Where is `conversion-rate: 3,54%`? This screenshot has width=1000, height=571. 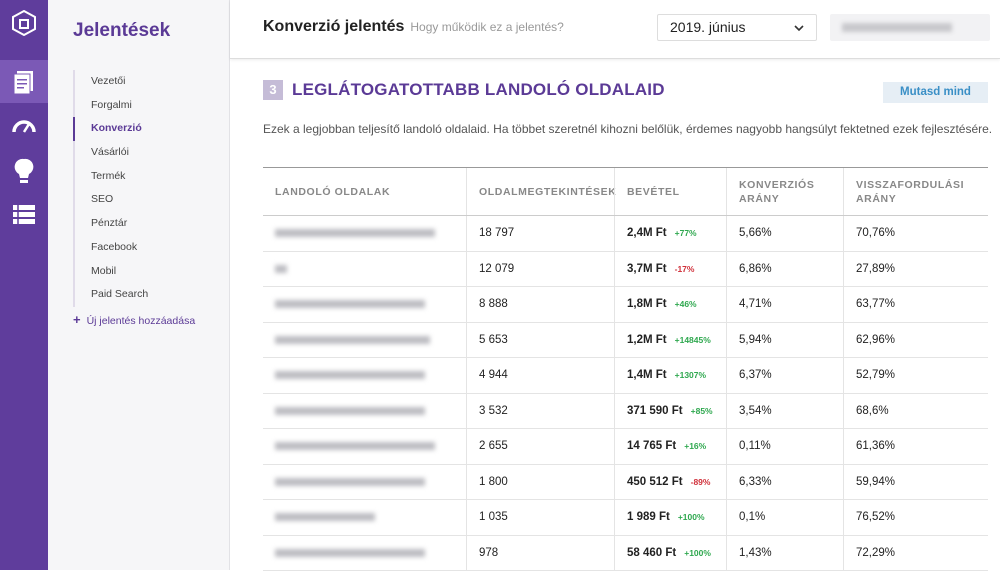 conversion-rate: 3,54% is located at coordinates (755, 411).